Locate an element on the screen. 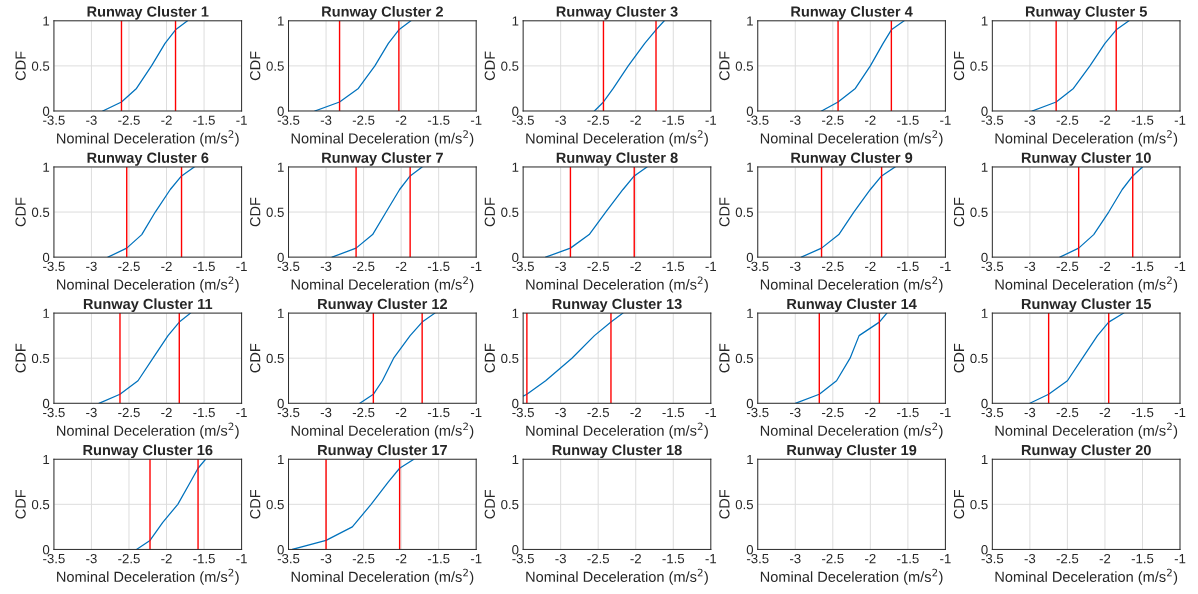 The width and height of the screenshot is (1198, 594). chart-title: Runway Cluster 4 is located at coordinates (852, 13).